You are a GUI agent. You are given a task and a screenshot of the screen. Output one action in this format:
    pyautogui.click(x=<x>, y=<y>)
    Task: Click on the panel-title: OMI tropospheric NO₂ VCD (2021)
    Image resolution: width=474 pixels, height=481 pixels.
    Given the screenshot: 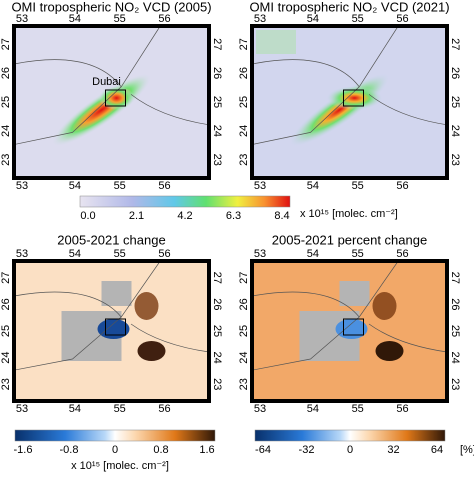 What is the action you would take?
    pyautogui.click(x=349, y=7)
    